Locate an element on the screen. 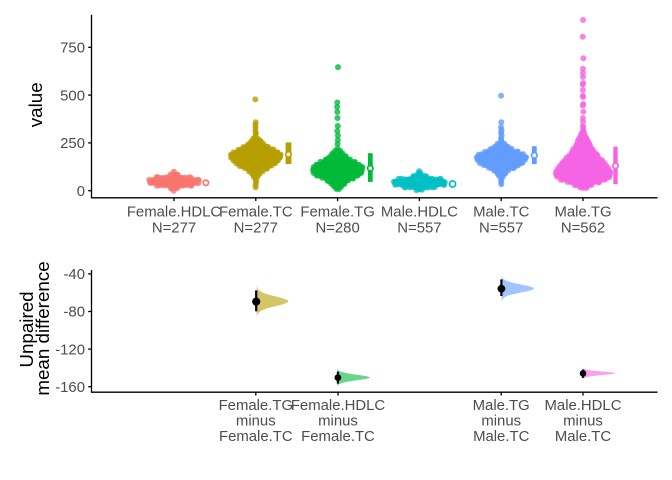  svg-text: -160 is located at coordinates (70, 388).